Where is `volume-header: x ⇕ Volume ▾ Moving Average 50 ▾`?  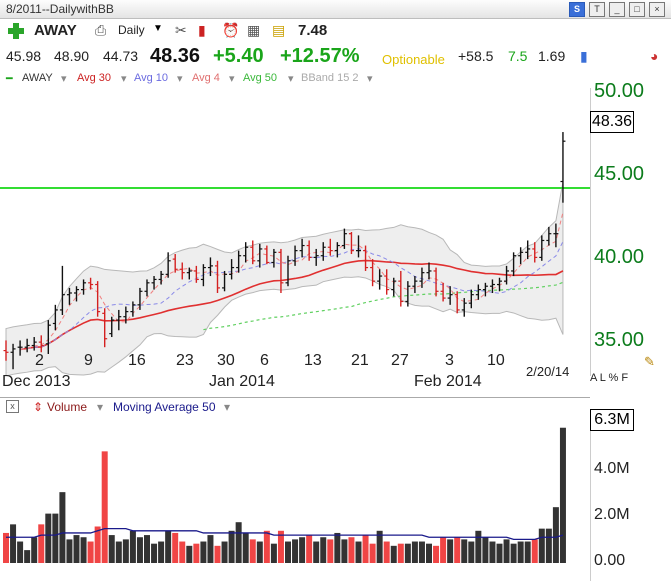 volume-header: x ⇕ Volume ▾ Moving Average 50 ▾ is located at coordinates (295, 406).